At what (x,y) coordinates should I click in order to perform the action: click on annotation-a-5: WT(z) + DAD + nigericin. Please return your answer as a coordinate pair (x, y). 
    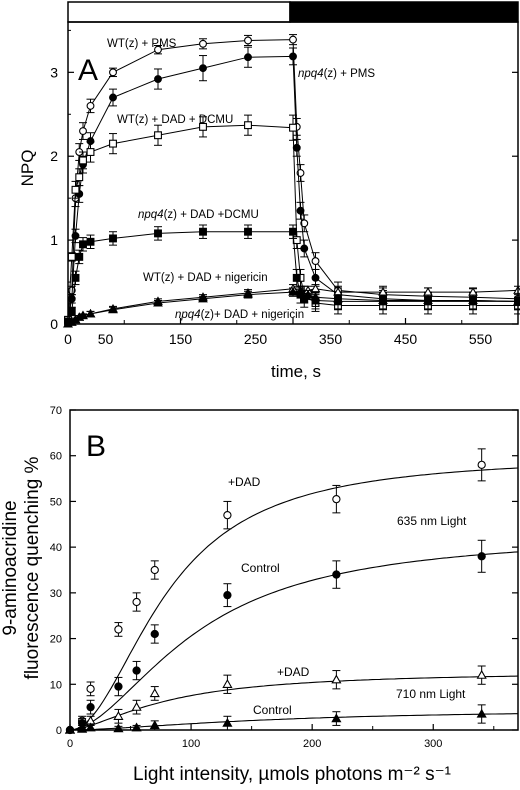
    Looking at the image, I should click on (205, 278).